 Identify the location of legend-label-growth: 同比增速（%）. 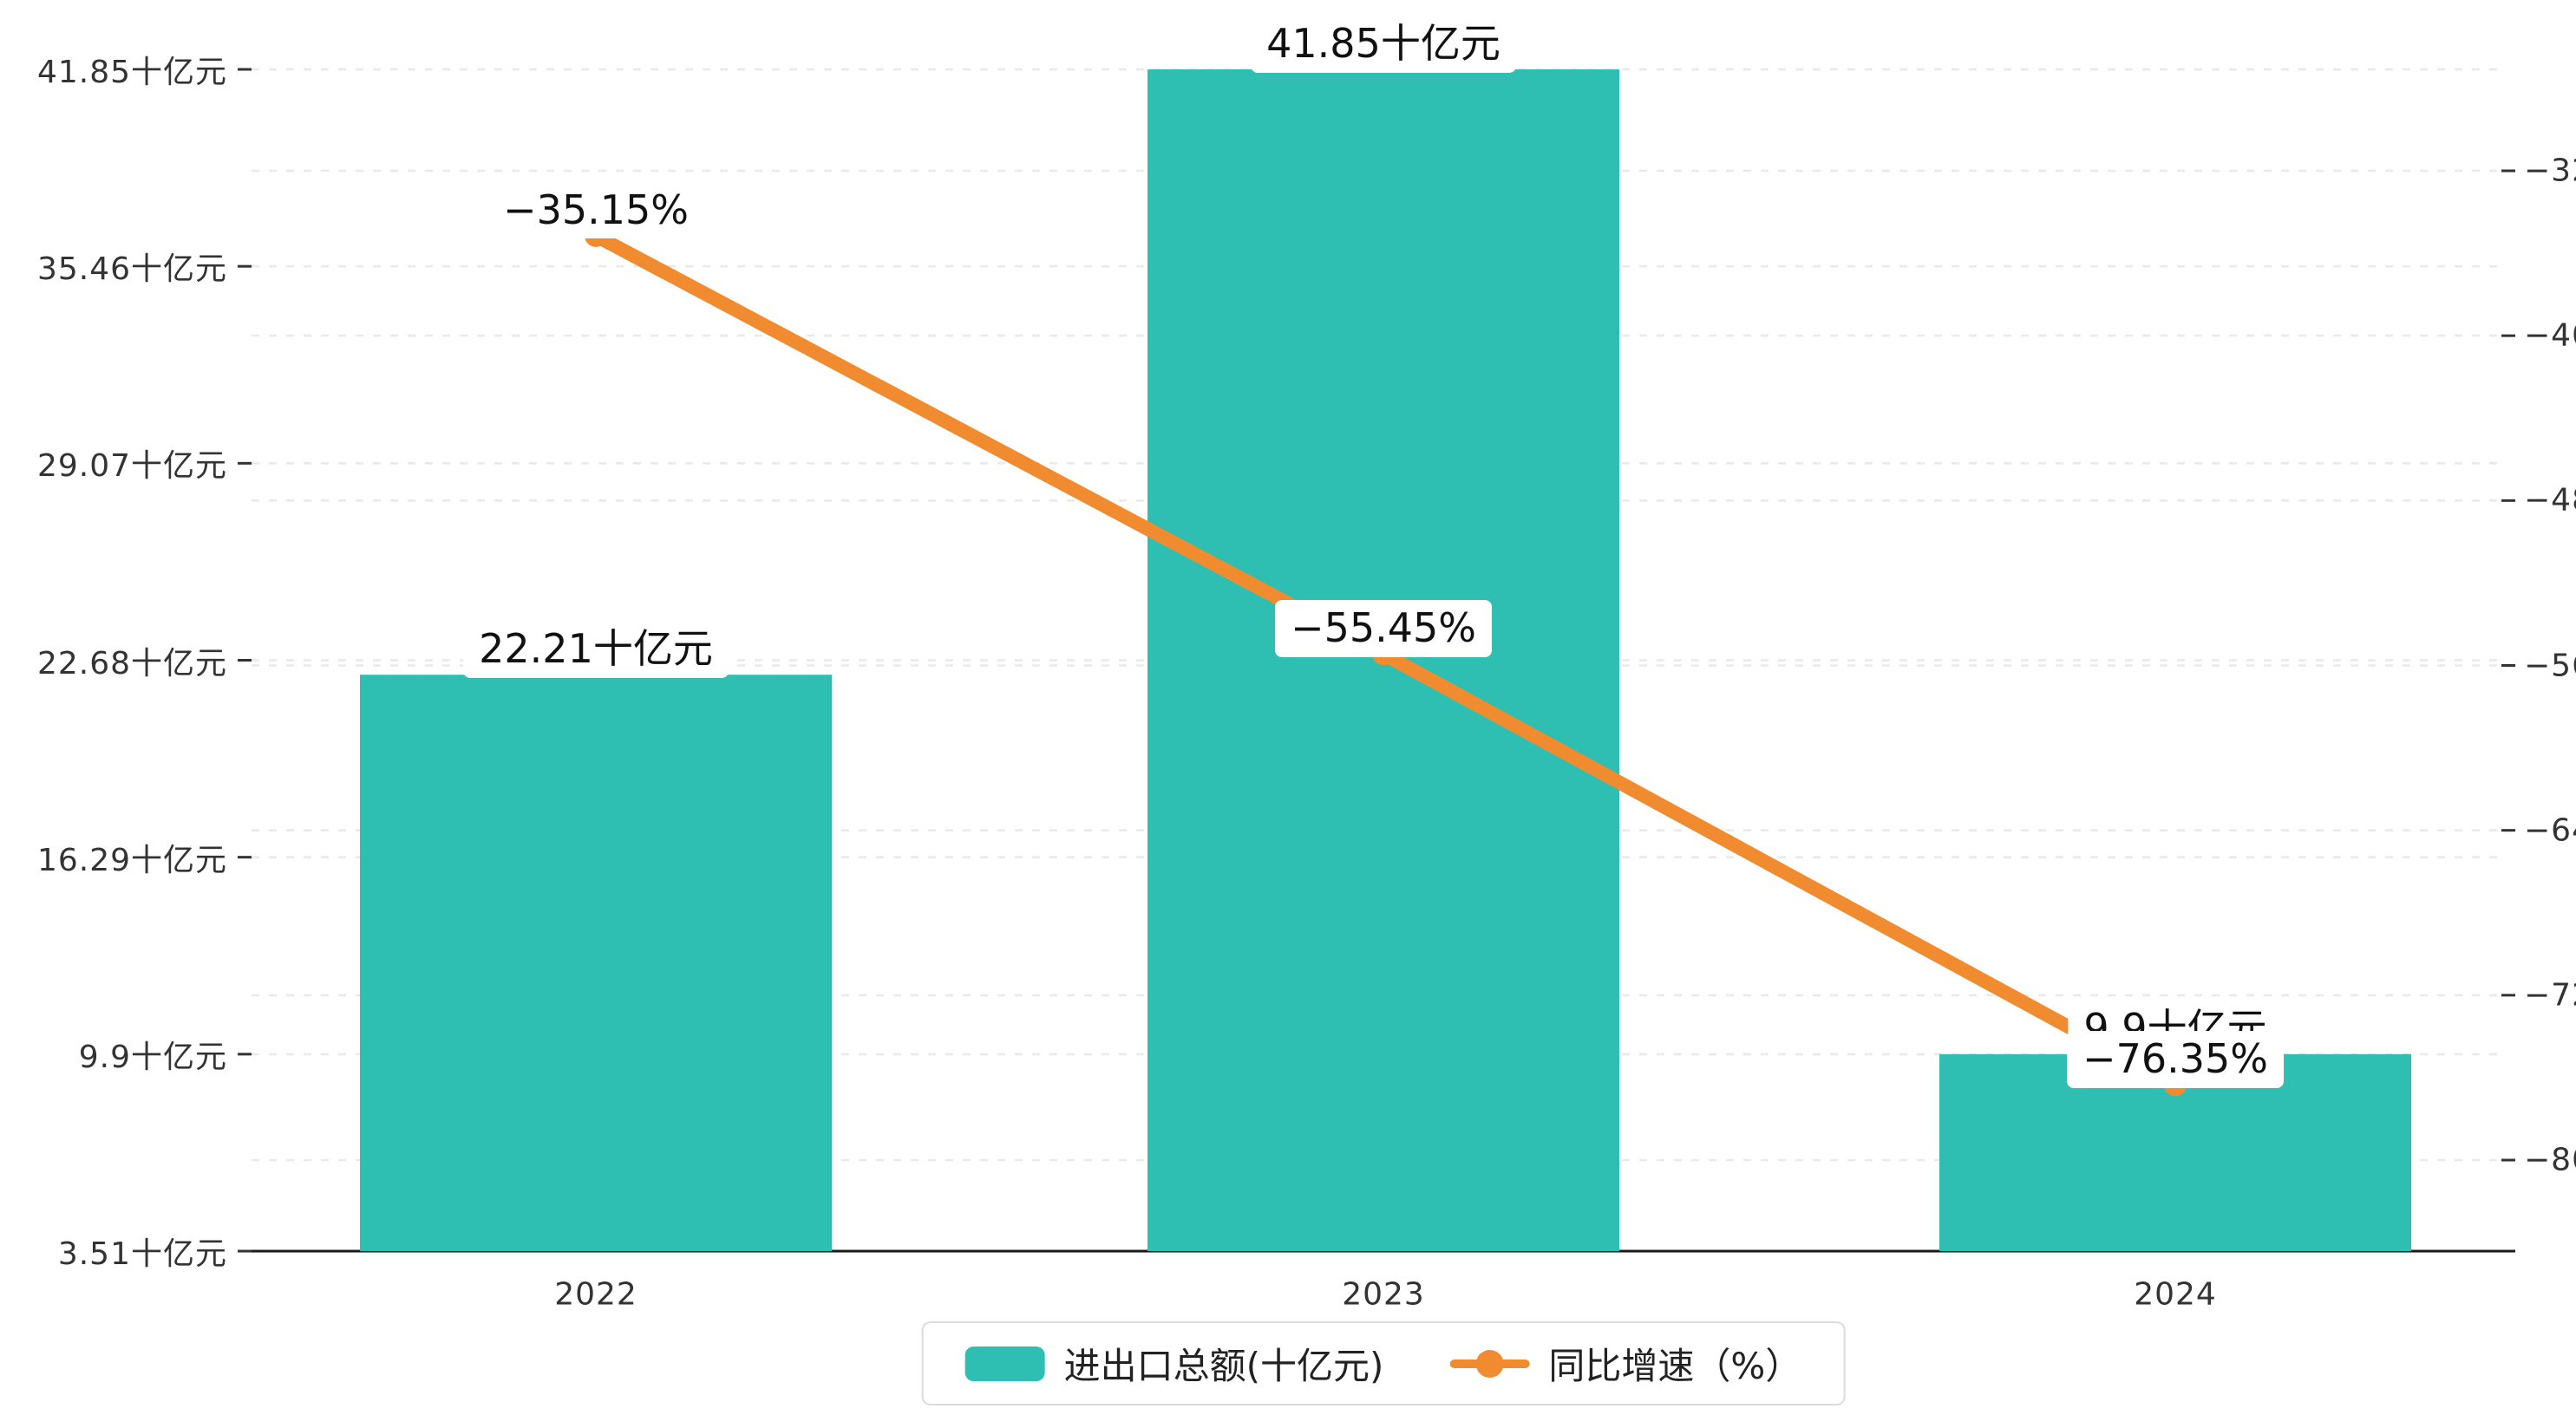
(1675, 1366).